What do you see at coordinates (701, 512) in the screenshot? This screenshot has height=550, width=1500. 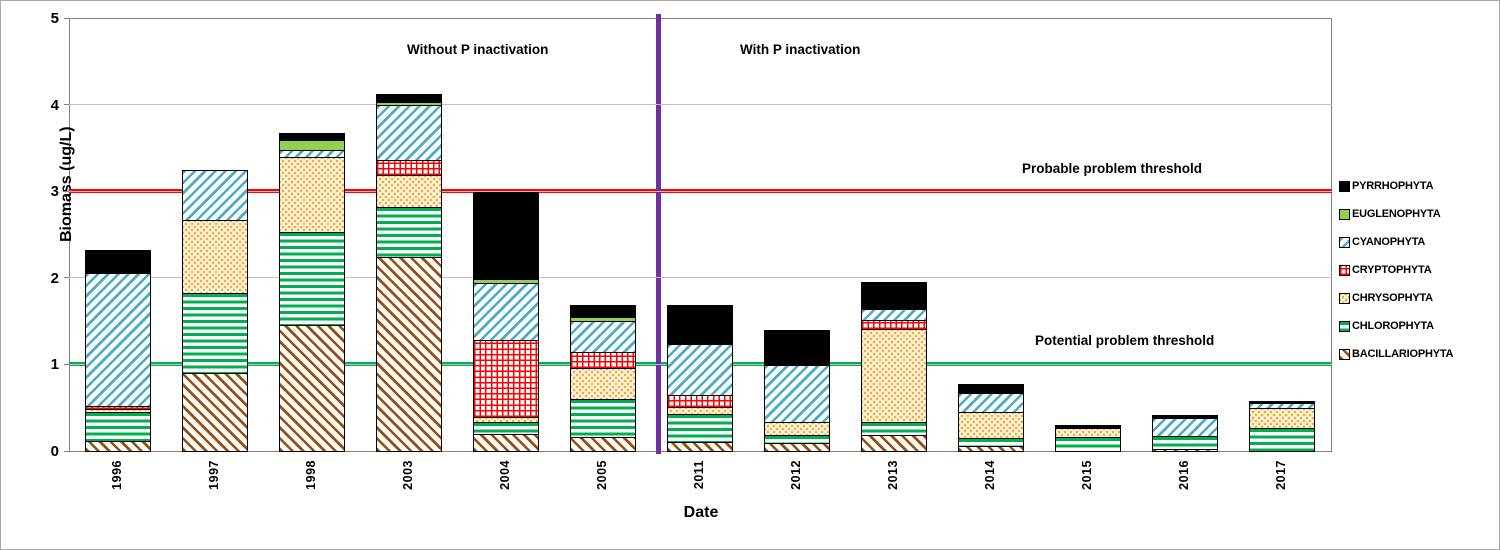 I see `x-axis-title: Date` at bounding box center [701, 512].